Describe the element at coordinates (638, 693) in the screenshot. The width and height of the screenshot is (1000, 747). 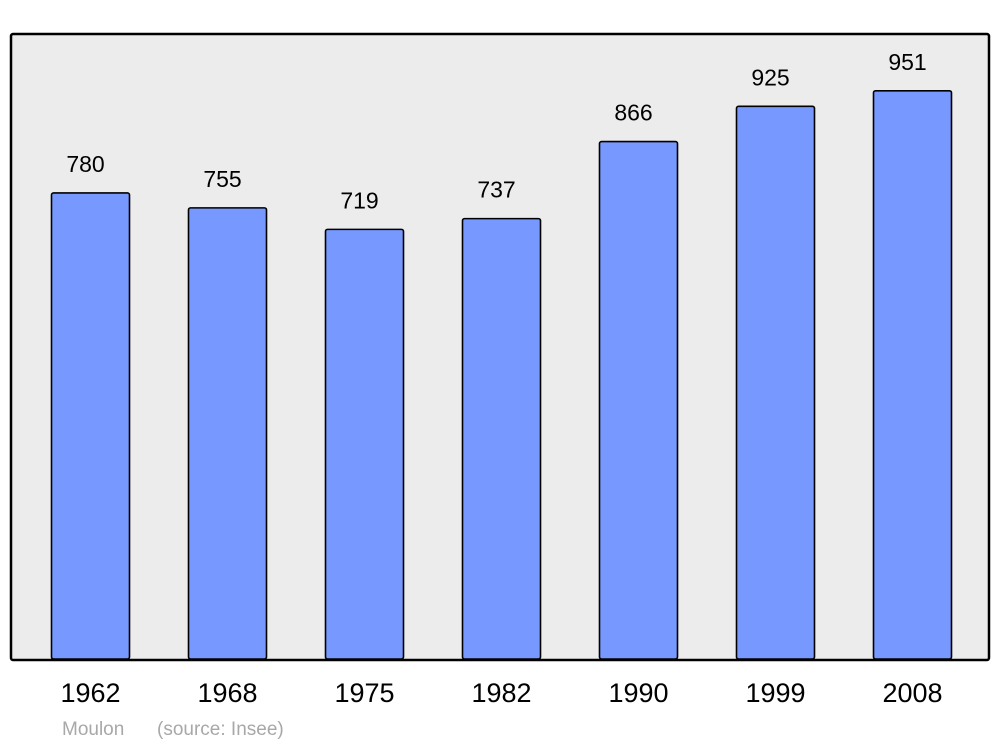
I see `x-tick-label: 1990` at that location.